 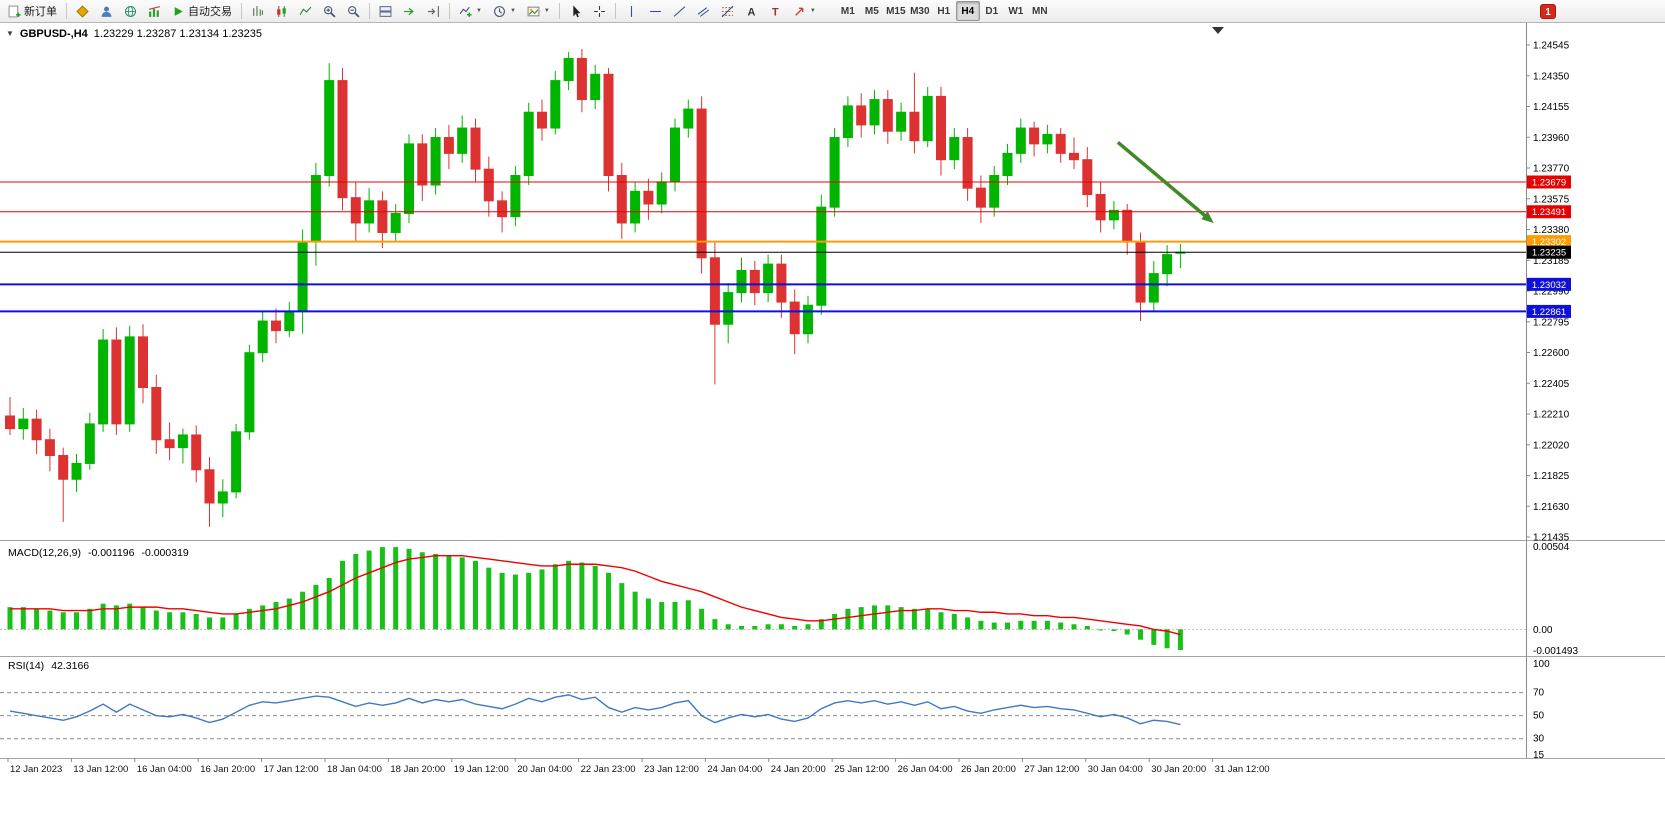 I want to click on chart-ohlc-values: 1.23229 1.23287 1.23134 1.23235, so click(x=177, y=34).